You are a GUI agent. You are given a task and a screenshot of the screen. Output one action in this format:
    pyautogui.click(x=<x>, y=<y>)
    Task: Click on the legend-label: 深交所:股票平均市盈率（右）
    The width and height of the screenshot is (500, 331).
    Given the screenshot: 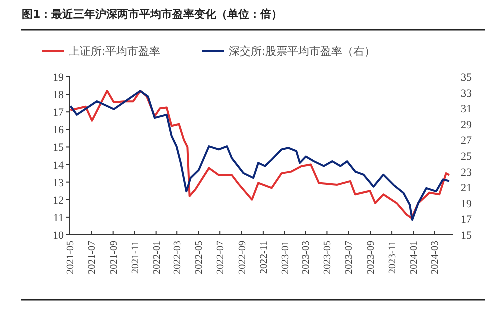 What is the action you would take?
    pyautogui.click(x=302, y=51)
    